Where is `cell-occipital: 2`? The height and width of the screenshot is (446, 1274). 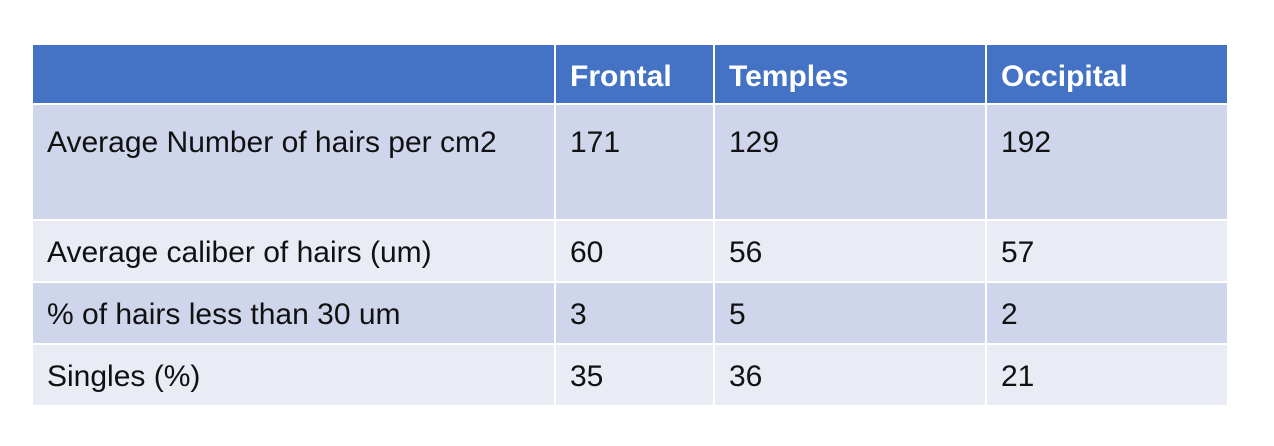
cell-occipital: 2 is located at coordinates (1107, 313).